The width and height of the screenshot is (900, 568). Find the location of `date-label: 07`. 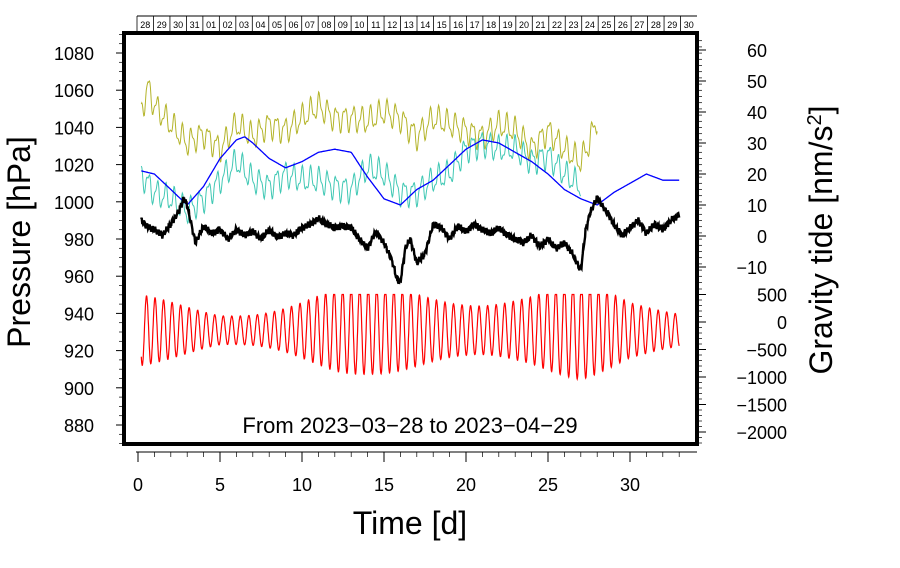

date-label: 07 is located at coordinates (310, 25).